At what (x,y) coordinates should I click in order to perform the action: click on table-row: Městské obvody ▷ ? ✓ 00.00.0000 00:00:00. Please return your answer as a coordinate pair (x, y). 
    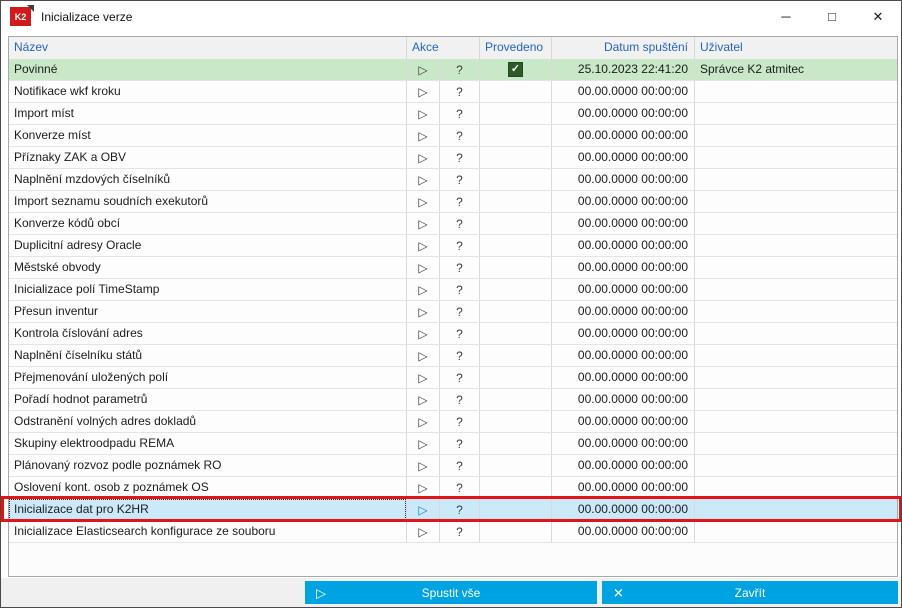
    Looking at the image, I should click on (453, 268).